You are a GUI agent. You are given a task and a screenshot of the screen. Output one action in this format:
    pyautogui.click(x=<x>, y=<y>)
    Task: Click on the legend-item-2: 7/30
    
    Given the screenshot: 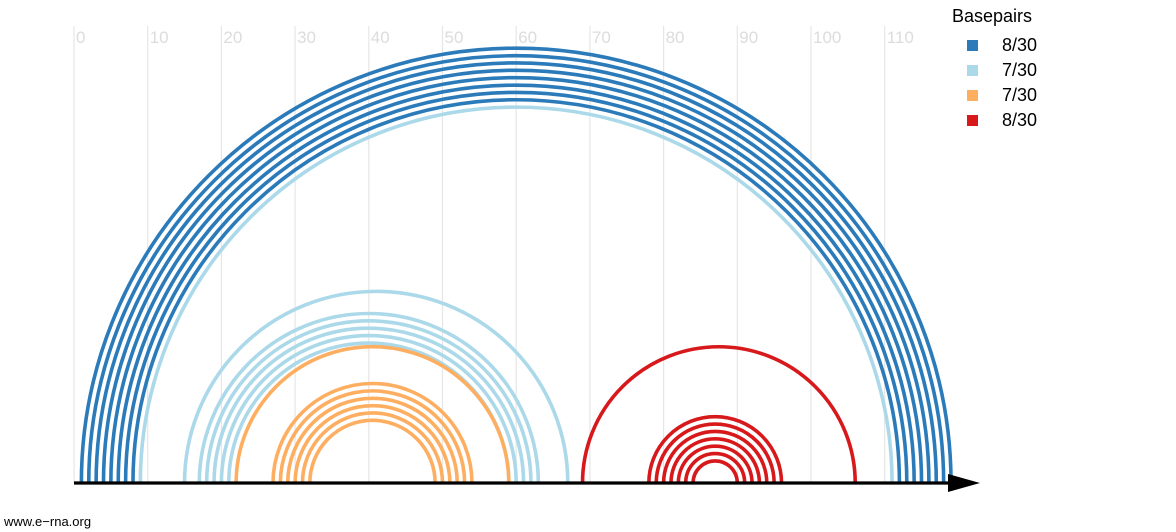 What is the action you would take?
    pyautogui.click(x=994, y=70)
    